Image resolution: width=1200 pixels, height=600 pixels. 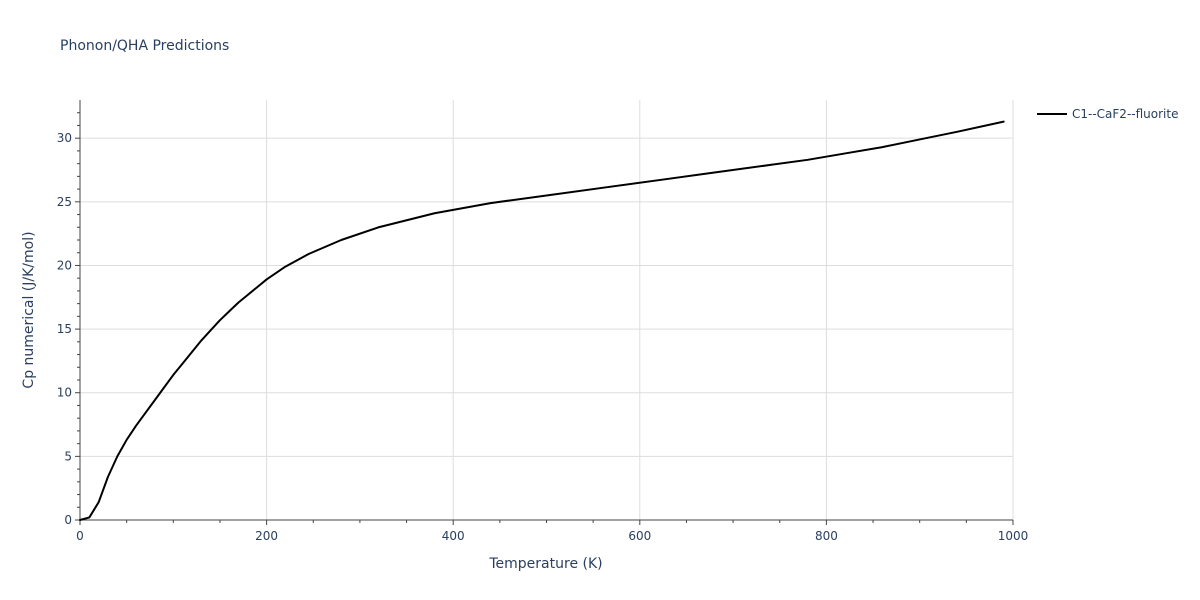 I want to click on x-axis-title: Temperature (K), so click(x=545, y=564).